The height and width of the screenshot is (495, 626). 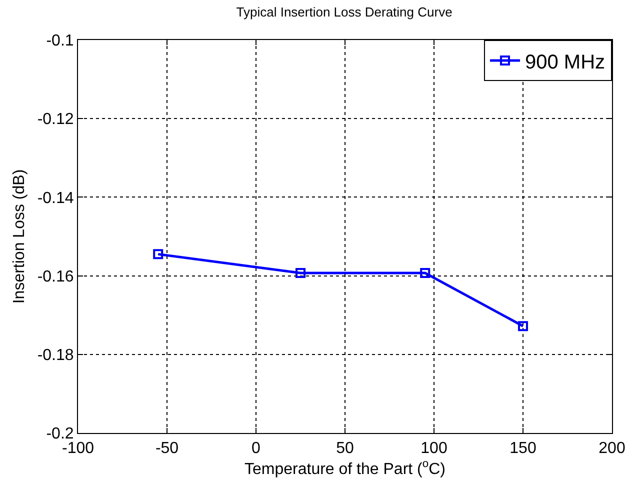 What do you see at coordinates (565, 62) in the screenshot?
I see `legend-label: 900 MHz` at bounding box center [565, 62].